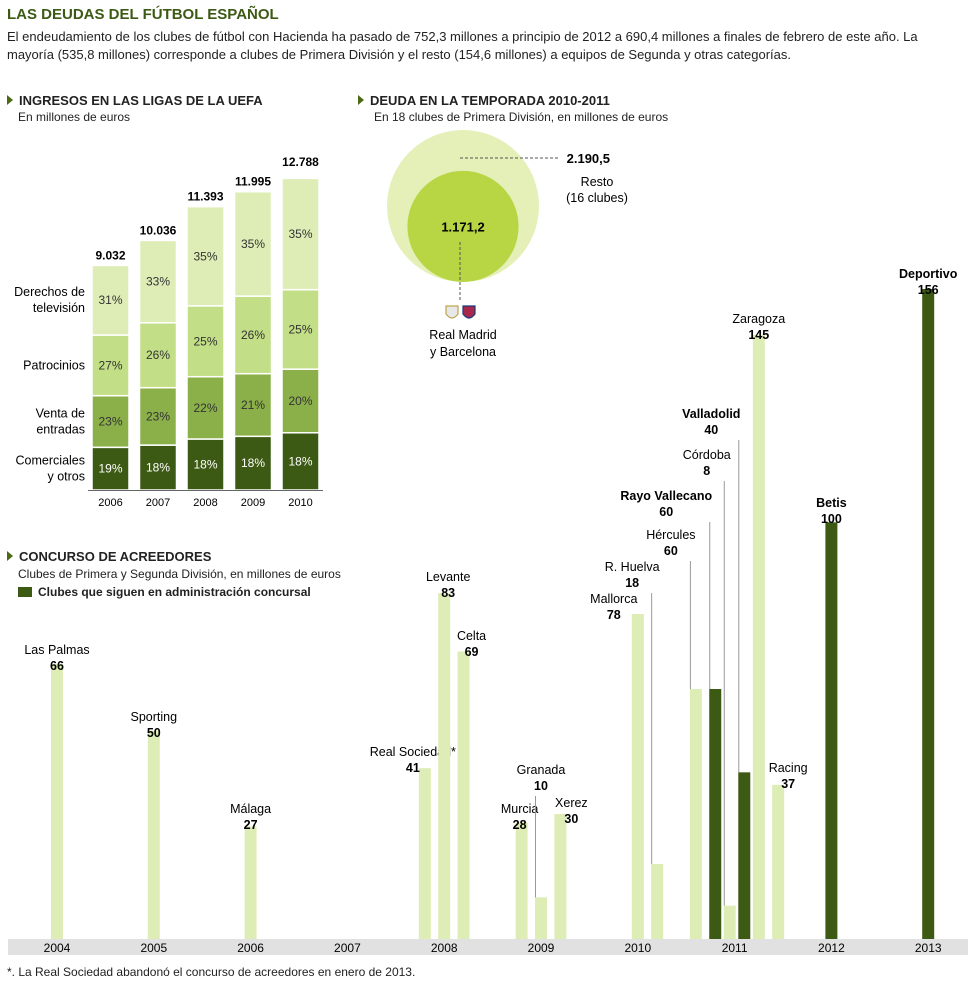 This screenshot has width=980, height=1000. What do you see at coordinates (253, 182) in the screenshot?
I see `bar-total-label: 11.995` at bounding box center [253, 182].